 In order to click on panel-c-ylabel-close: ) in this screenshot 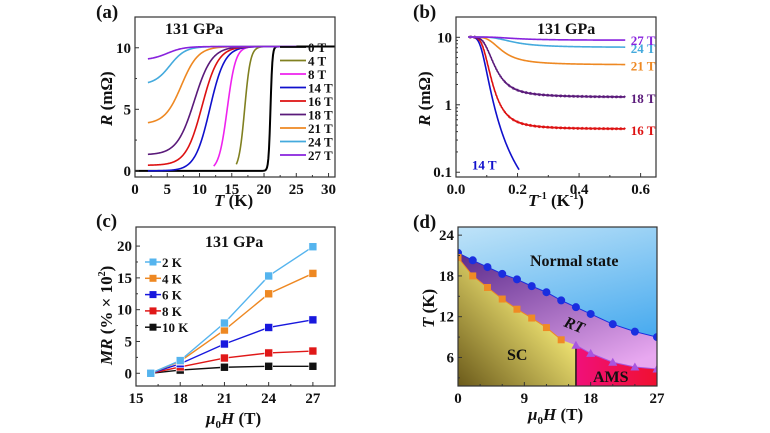, I will do `click(106, 269)`.